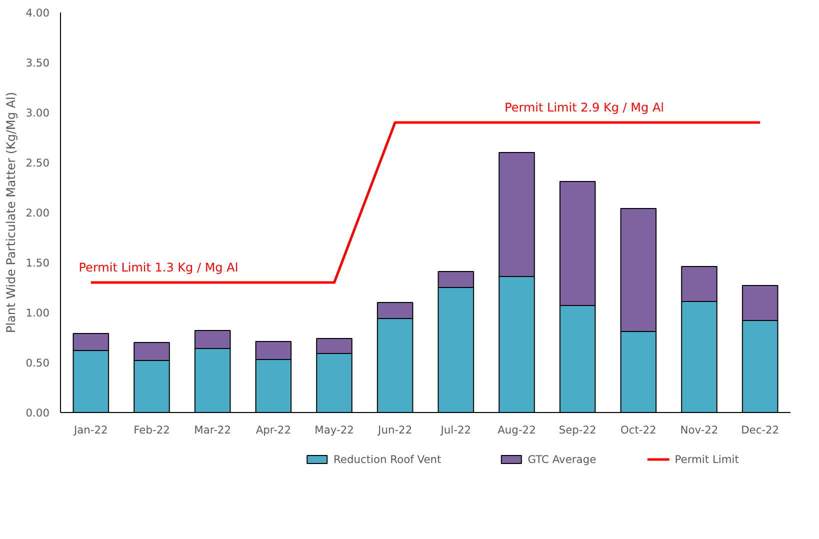 This screenshot has height=539, width=819. What do you see at coordinates (38, 413) in the screenshot?
I see `y-tick-label: 0.00` at bounding box center [38, 413].